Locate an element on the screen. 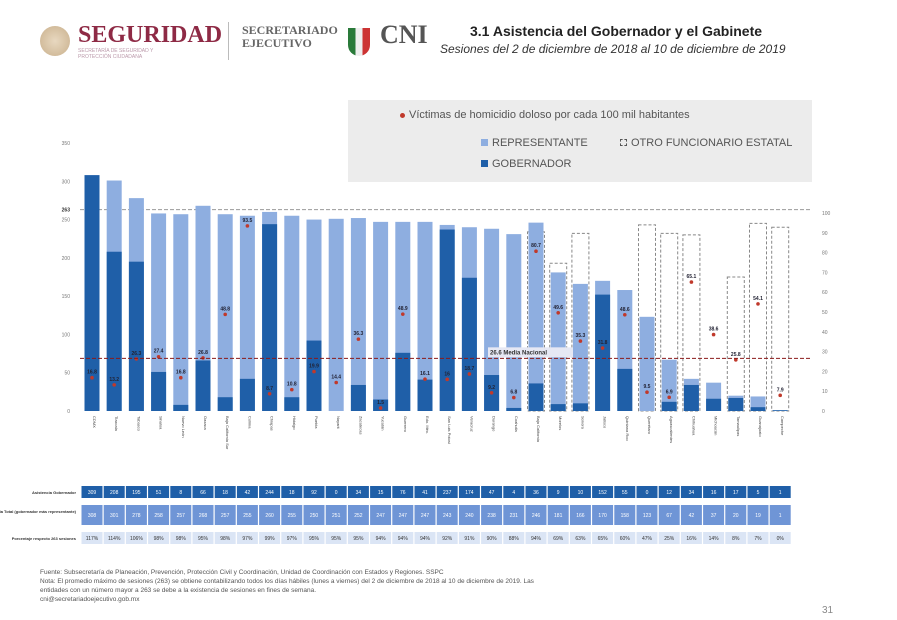 Image resolution: width=897 pixels, height=620 pixels. table-cell-value: 301 is located at coordinates (114, 516).